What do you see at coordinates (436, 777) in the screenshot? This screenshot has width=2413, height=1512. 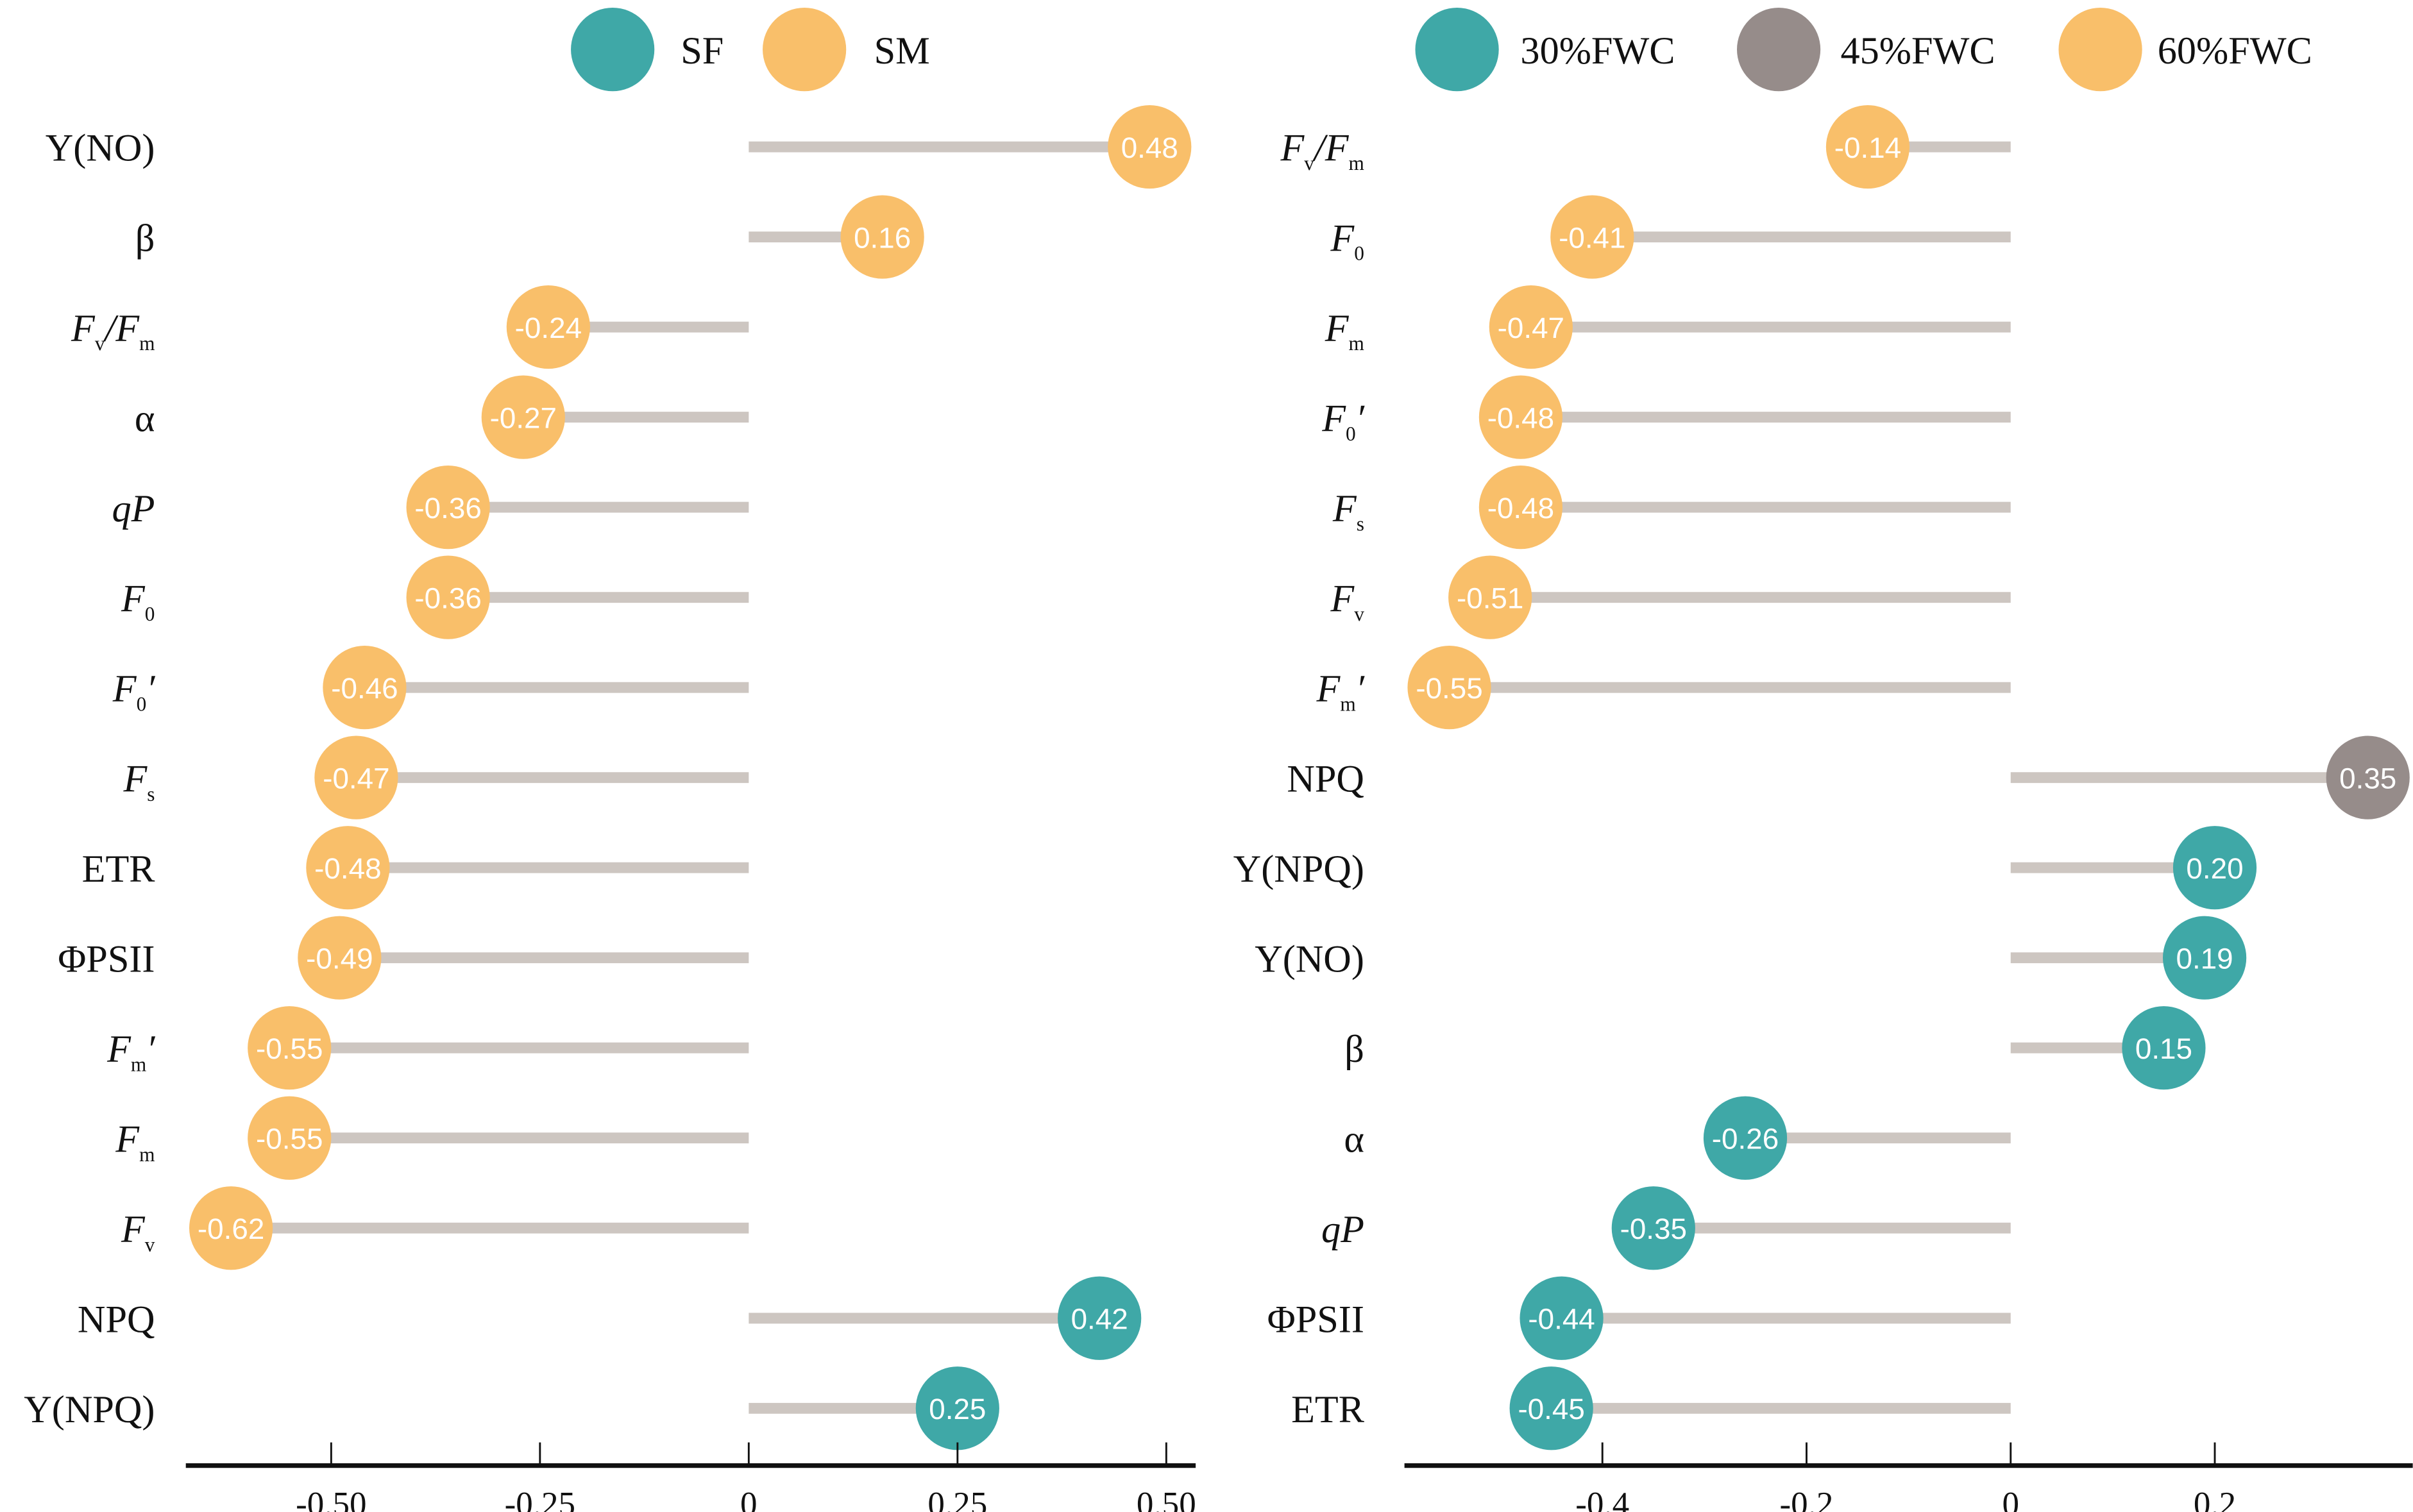 I see `lollipop-row: -0.47 Fs` at bounding box center [436, 777].